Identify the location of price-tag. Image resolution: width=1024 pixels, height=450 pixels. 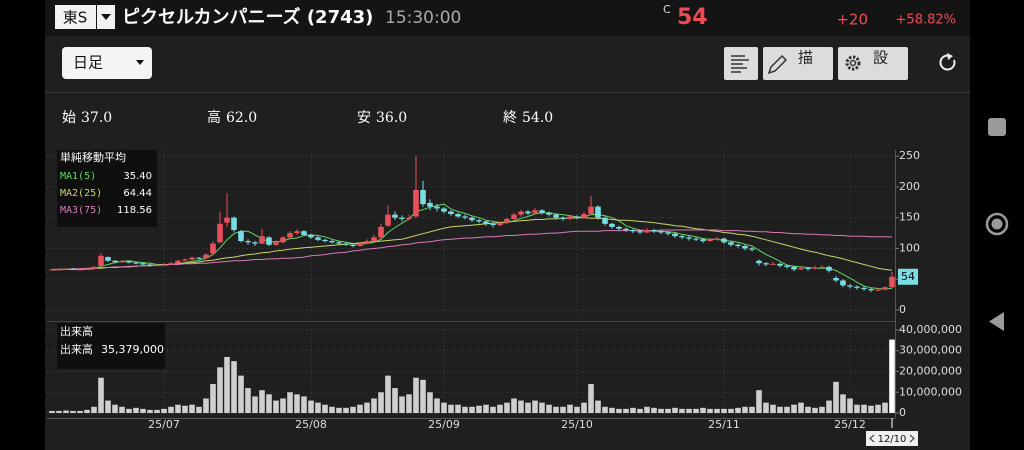
(908, 276).